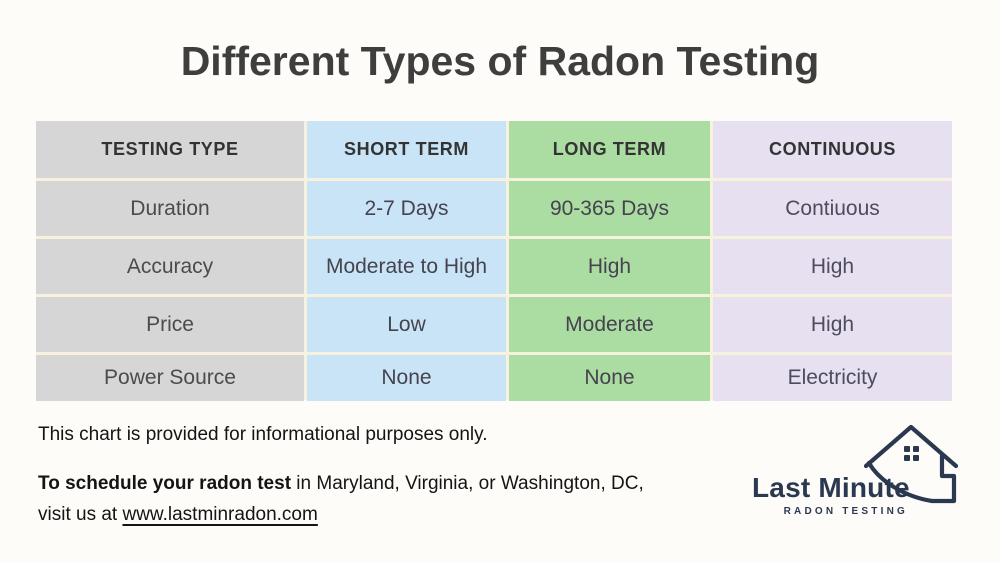 Image resolution: width=1000 pixels, height=563 pixels. Describe the element at coordinates (406, 324) in the screenshot. I see `cell-price-short-term: Low` at that location.